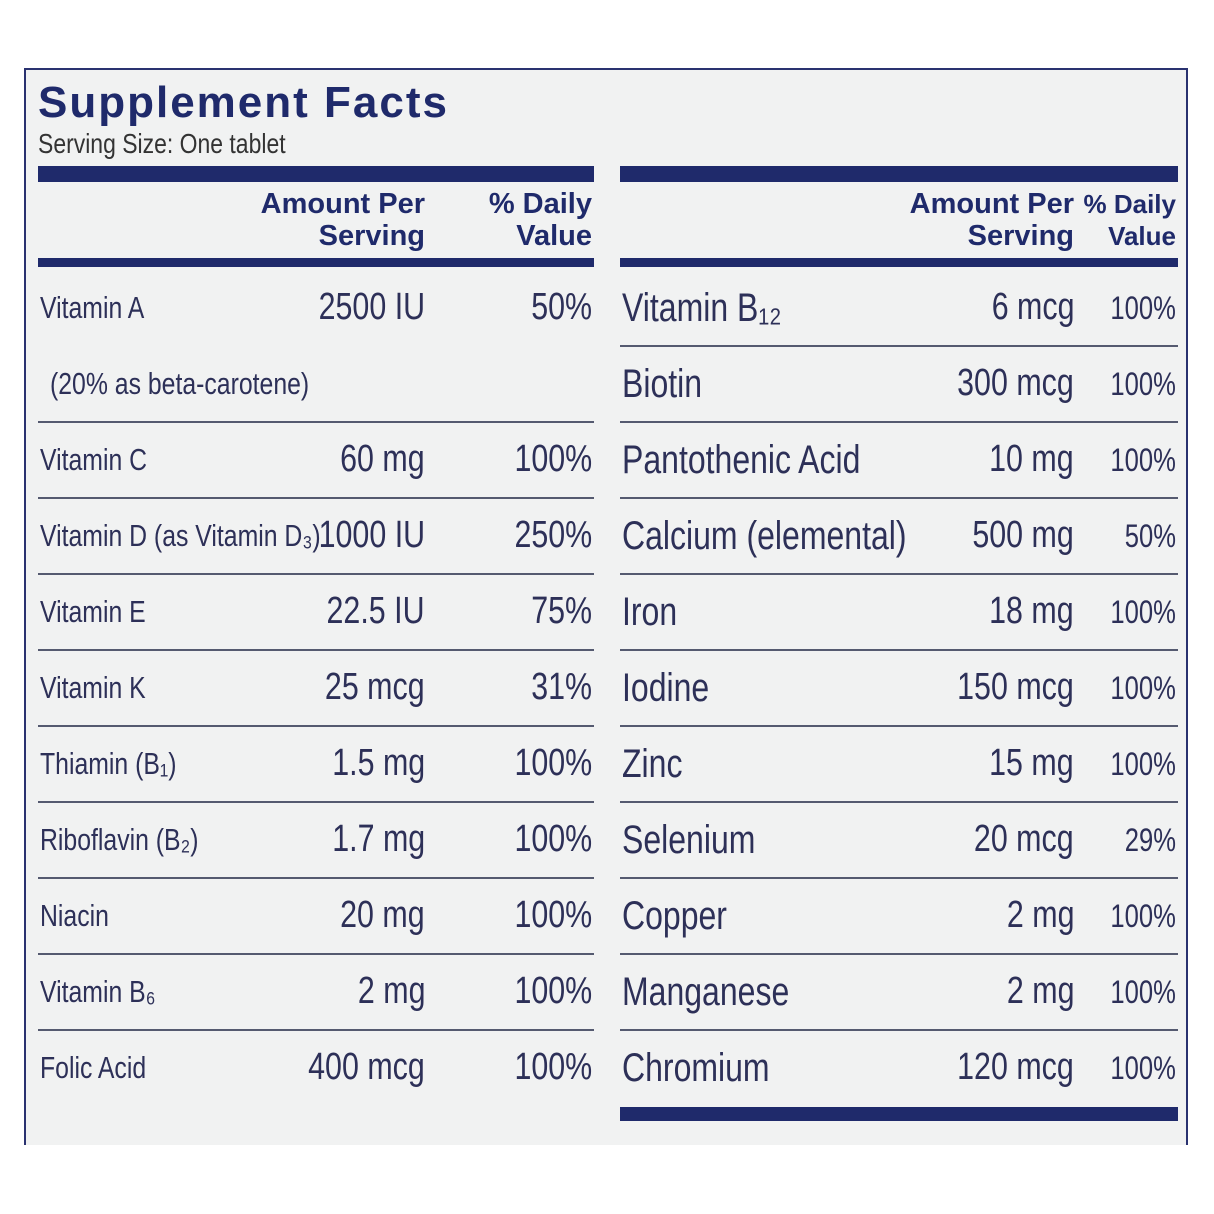  I want to click on nutrient-name: Vitamin B₆, so click(98, 992).